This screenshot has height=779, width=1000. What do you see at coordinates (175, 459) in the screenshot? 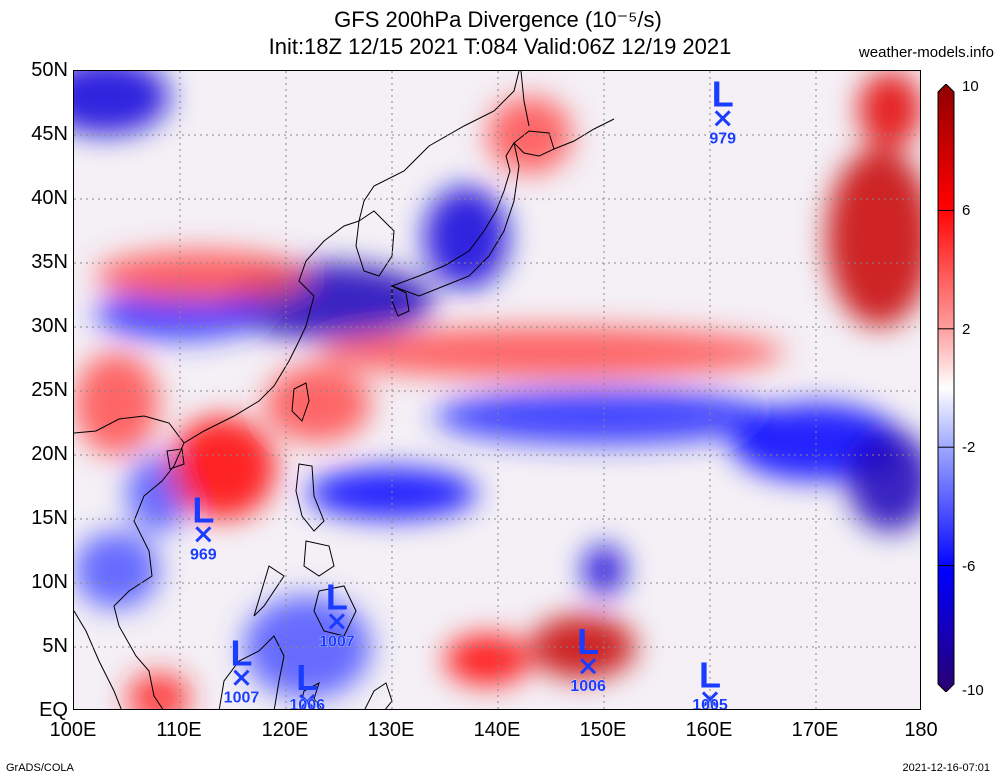
I see `coastline-hainan` at bounding box center [175, 459].